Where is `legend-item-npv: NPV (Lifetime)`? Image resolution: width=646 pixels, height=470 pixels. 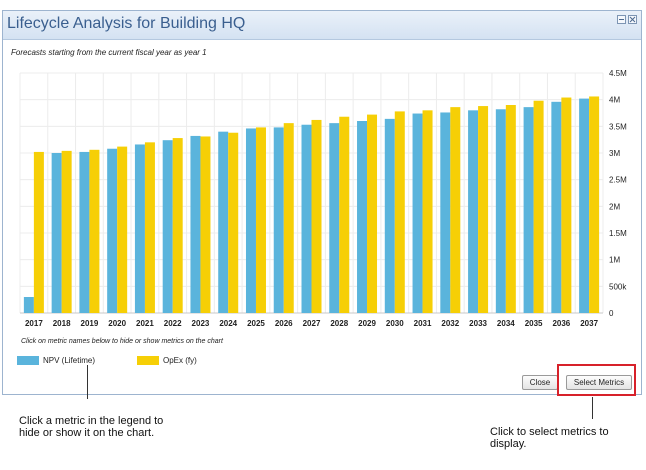 legend-item-npv: NPV (Lifetime) is located at coordinates (67, 361).